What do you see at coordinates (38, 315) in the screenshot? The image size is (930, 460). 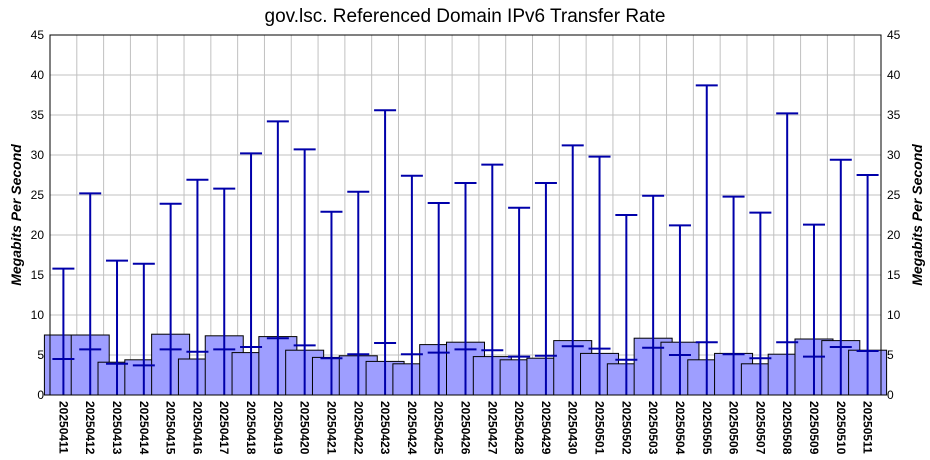 I see `y-tick-label-left: 10` at bounding box center [38, 315].